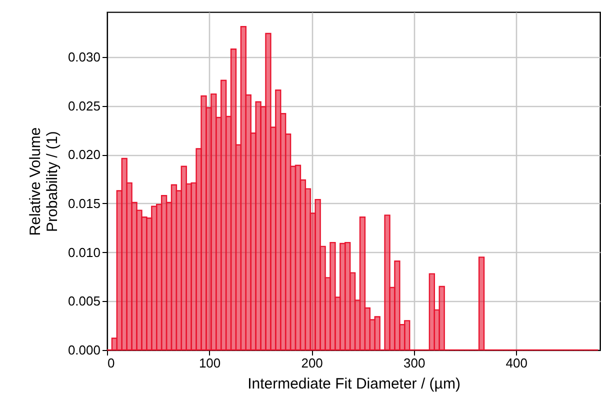 Image resolution: width=601 pixels, height=403 pixels. Describe the element at coordinates (84, 56) in the screenshot. I see `y-tick-label: 0.030` at that location.